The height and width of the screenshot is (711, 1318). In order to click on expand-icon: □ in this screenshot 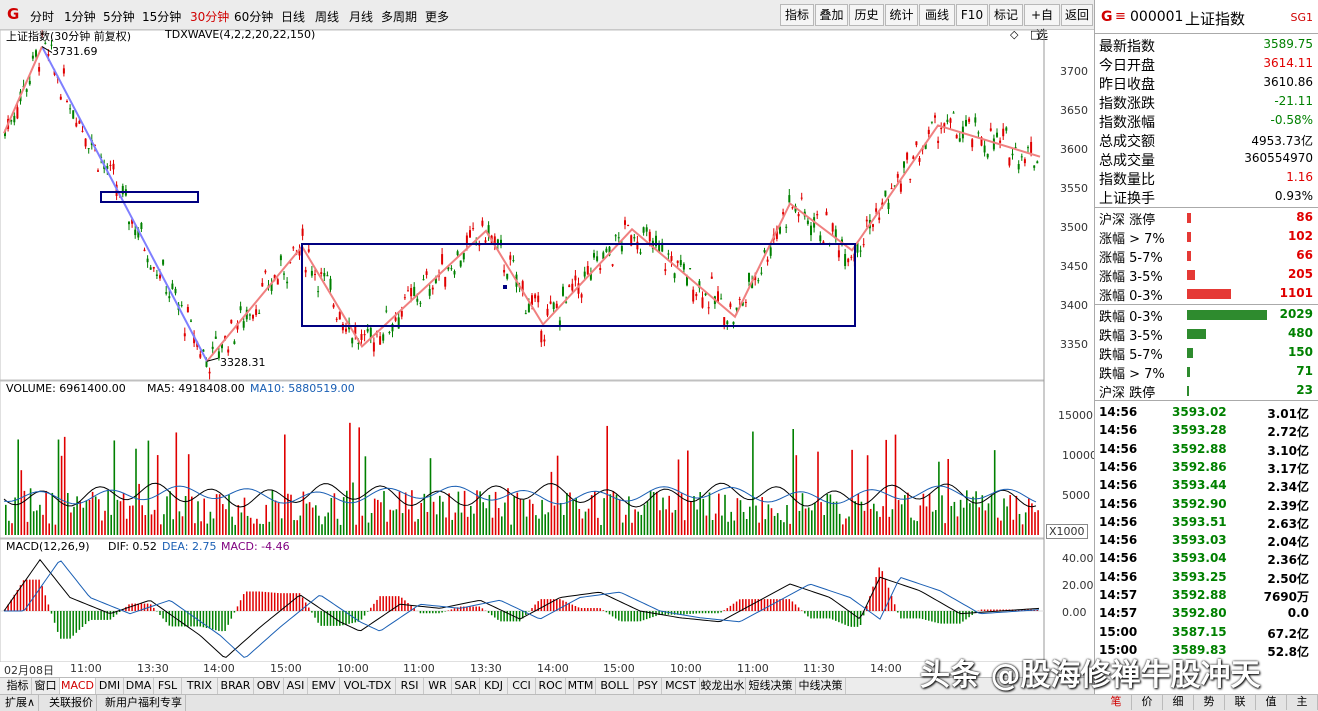, I will do `click(1035, 34)`.